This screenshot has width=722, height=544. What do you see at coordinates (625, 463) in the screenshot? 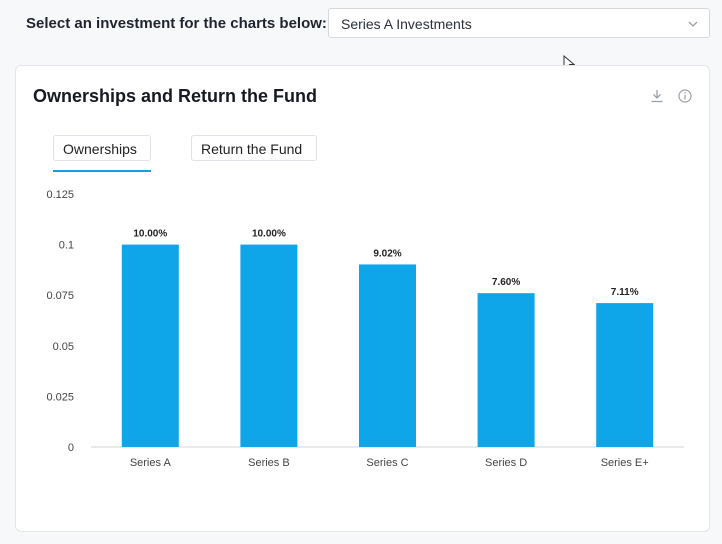
I see `x-tick-label: Series E+` at bounding box center [625, 463].